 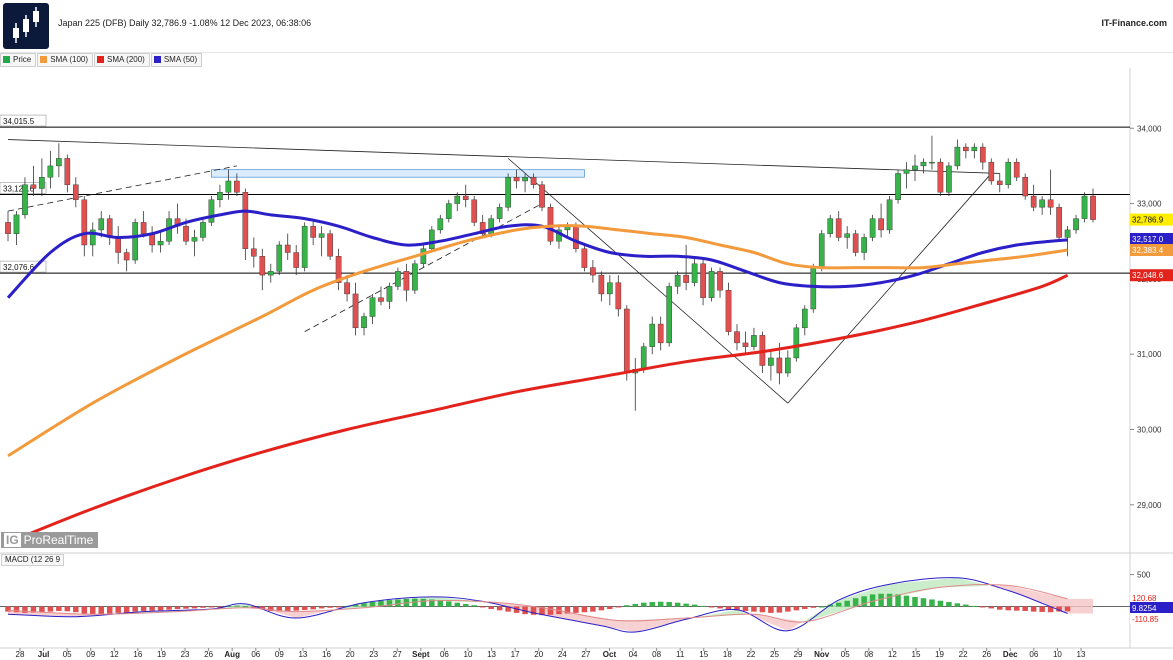 I want to click on watermark-text: ProRealTime, so click(x=58, y=540).